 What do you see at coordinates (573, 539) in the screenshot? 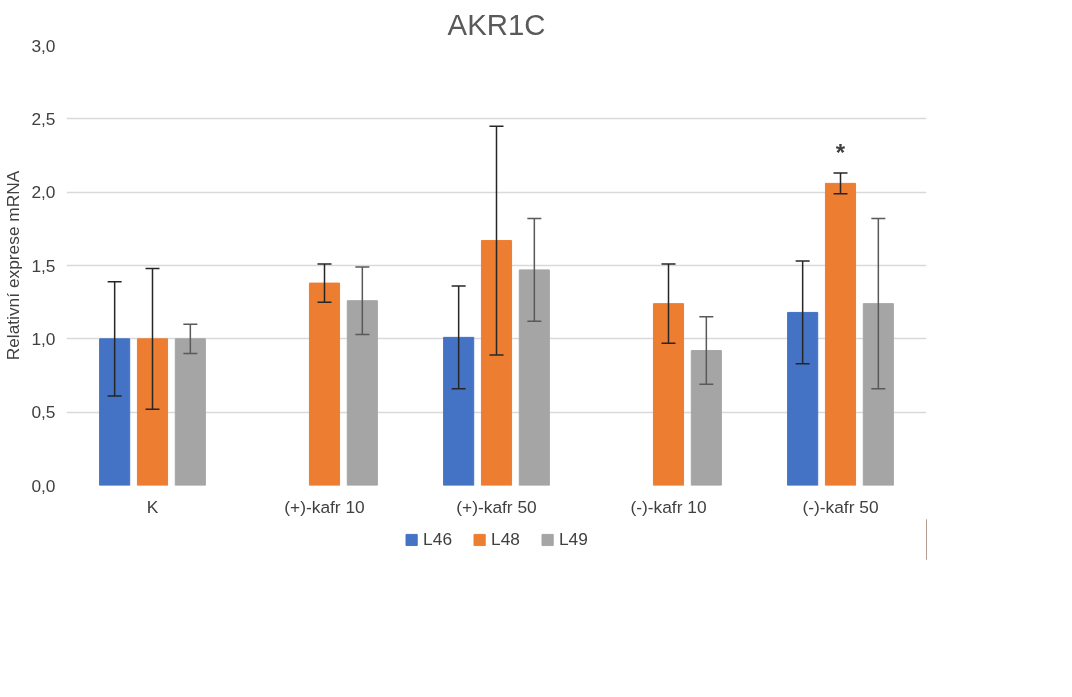
I see `legend-label: L49` at bounding box center [573, 539].